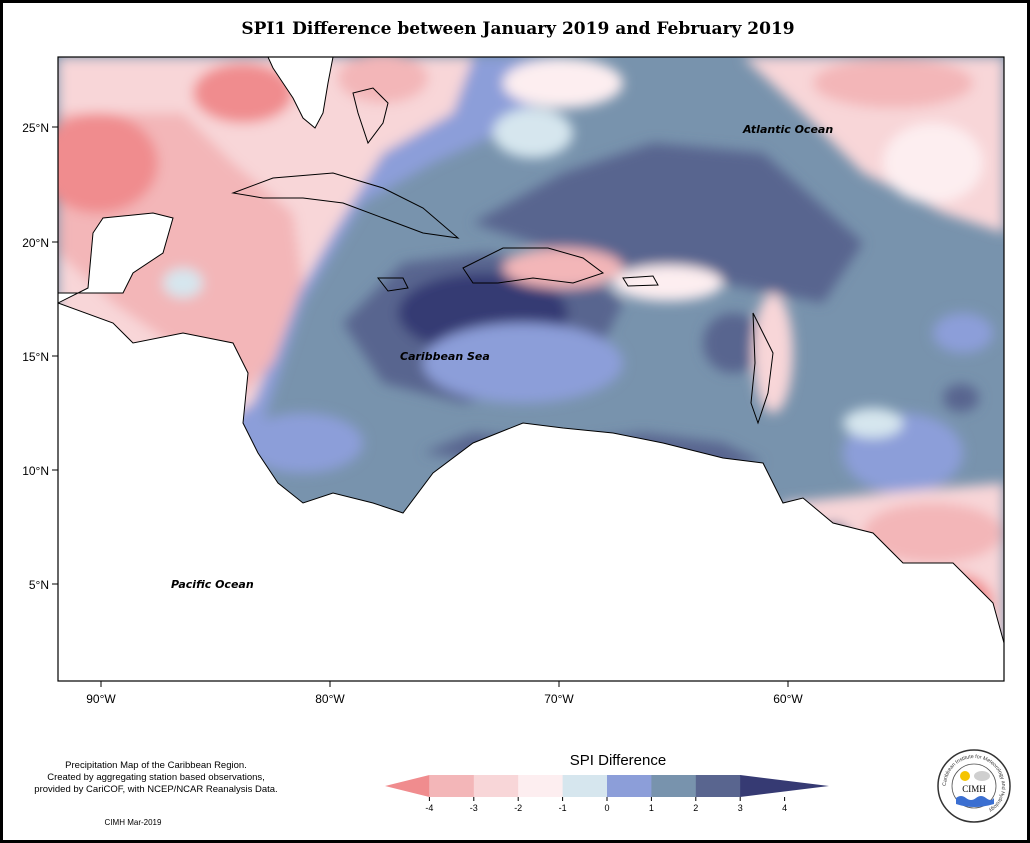 This screenshot has width=1030, height=843. What do you see at coordinates (787, 129) in the screenshot?
I see `label-atlantic-ocean: Atlantic Ocean` at bounding box center [787, 129].